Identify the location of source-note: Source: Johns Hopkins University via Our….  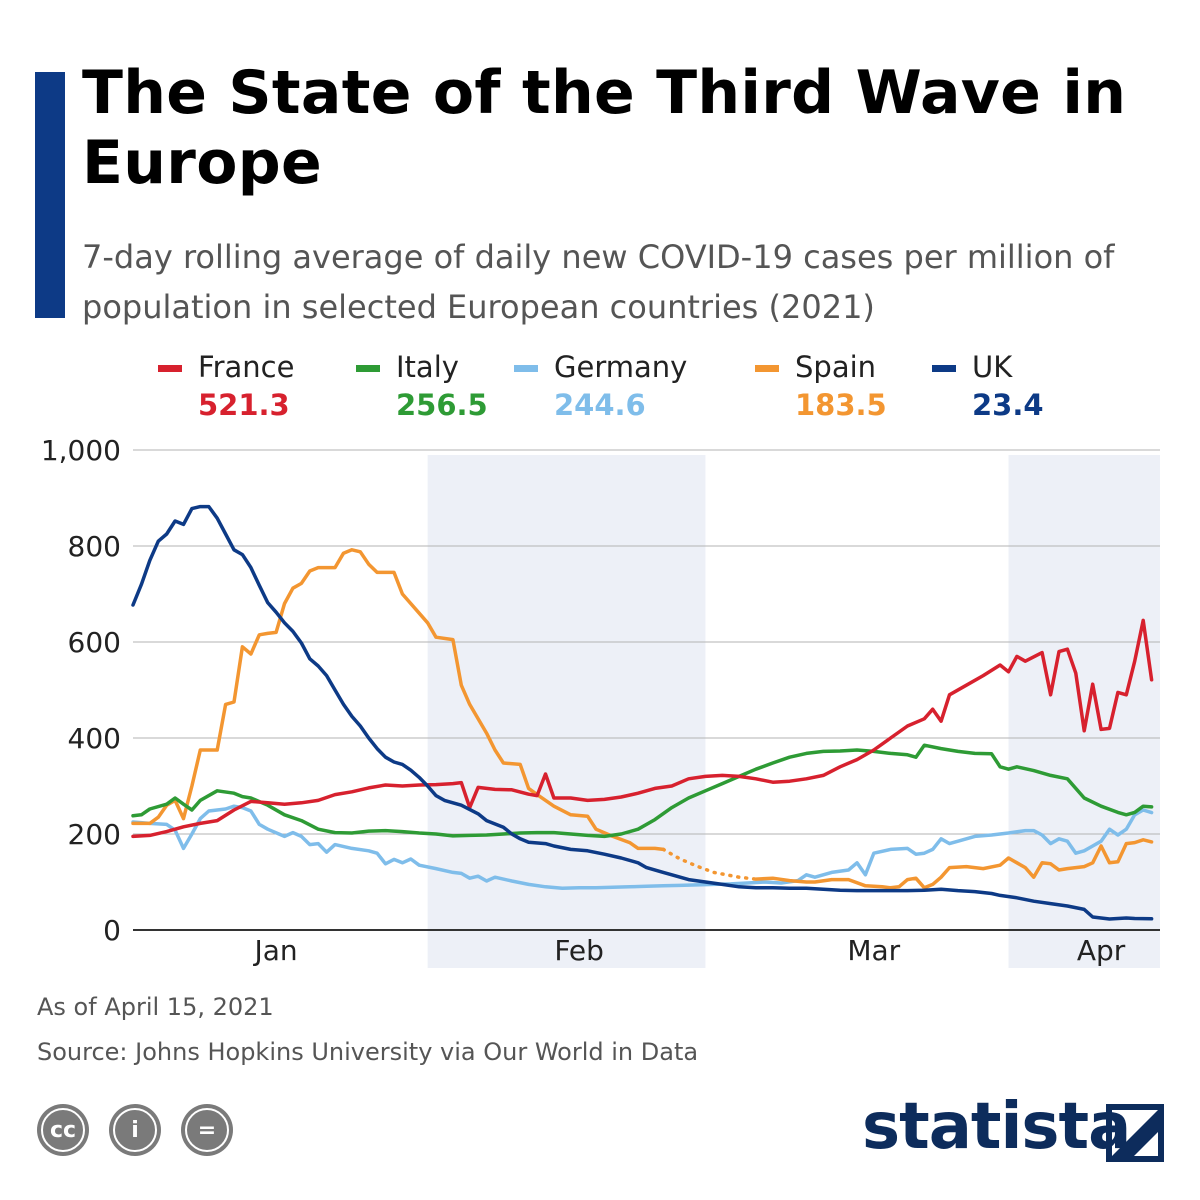
(368, 1052).